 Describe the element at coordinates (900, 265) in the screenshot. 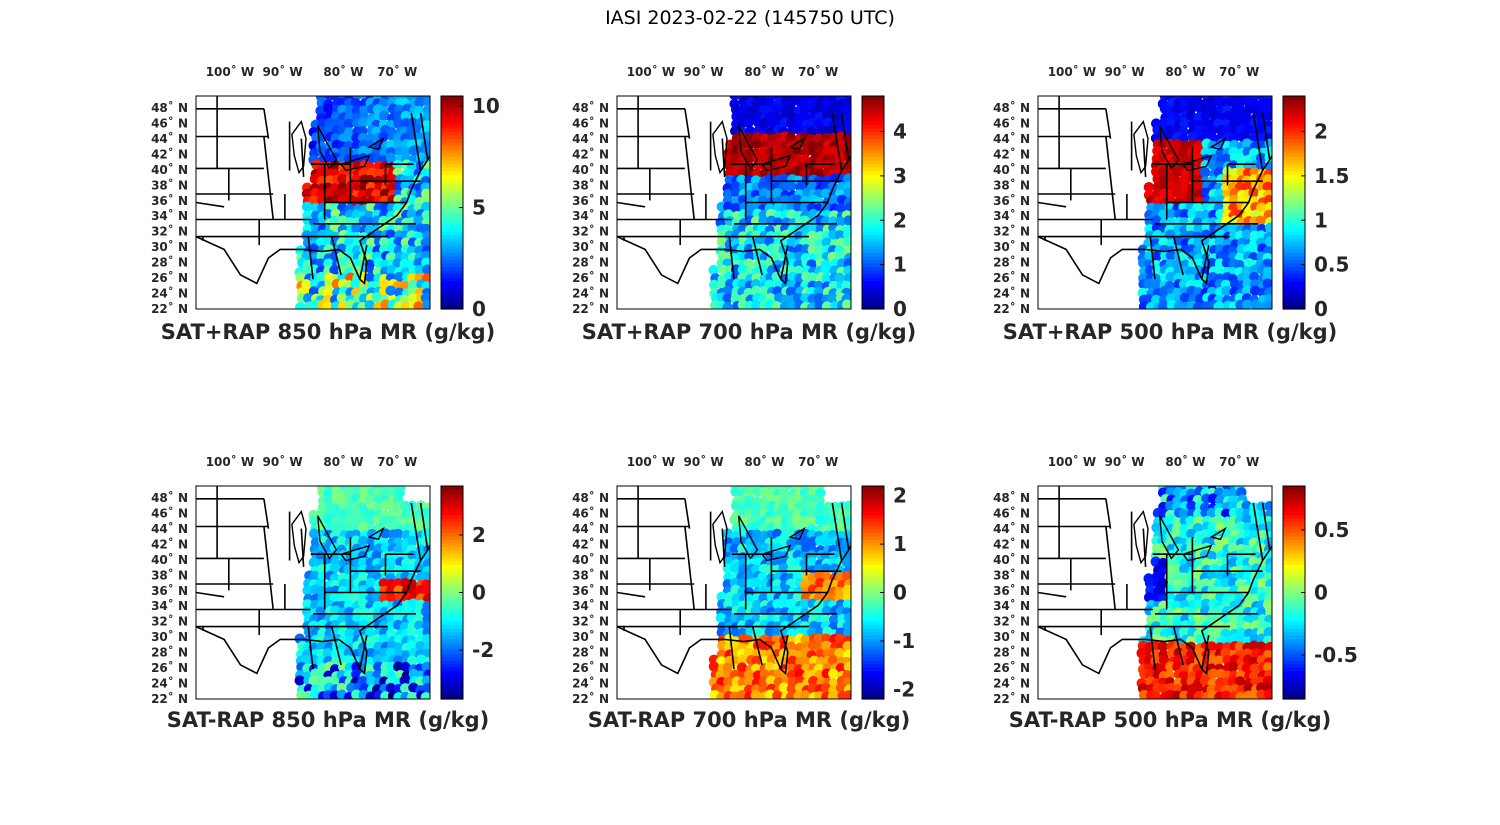

I see `colorbar-tick-label: 1` at that location.